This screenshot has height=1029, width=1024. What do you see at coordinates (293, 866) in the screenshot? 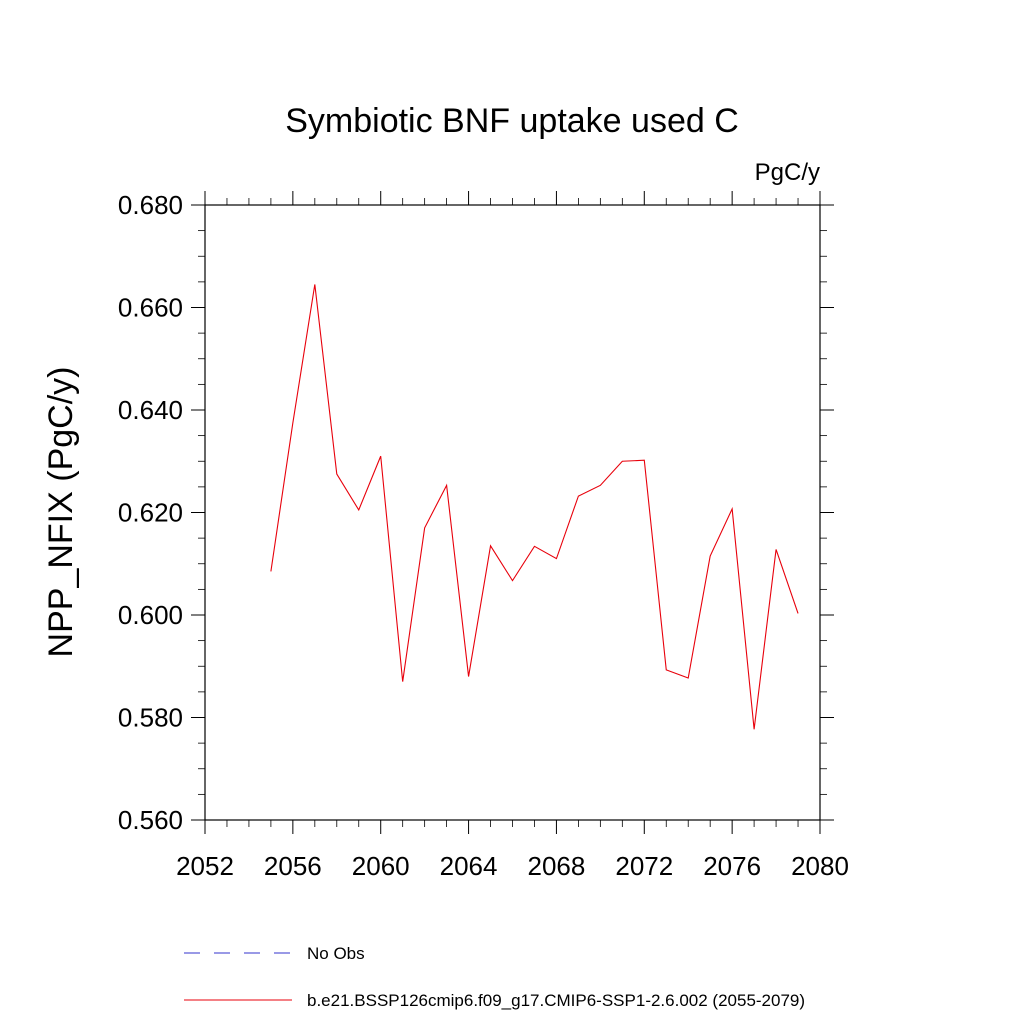
I see `x-tick-label: 2056` at bounding box center [293, 866].